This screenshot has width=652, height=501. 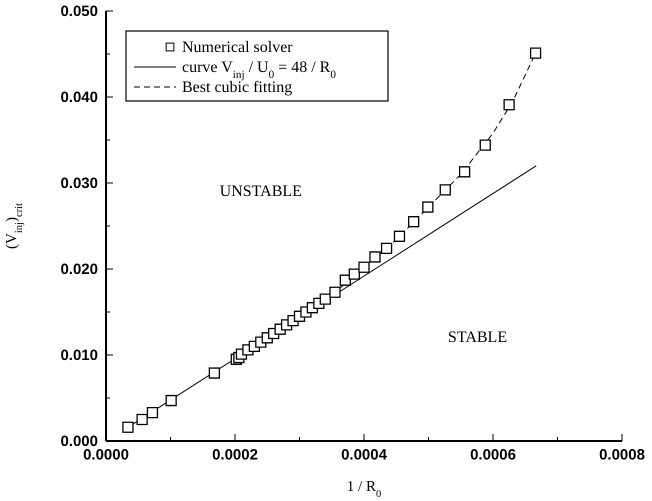 I want to click on x-tick-label: 0.0006, so click(x=493, y=455).